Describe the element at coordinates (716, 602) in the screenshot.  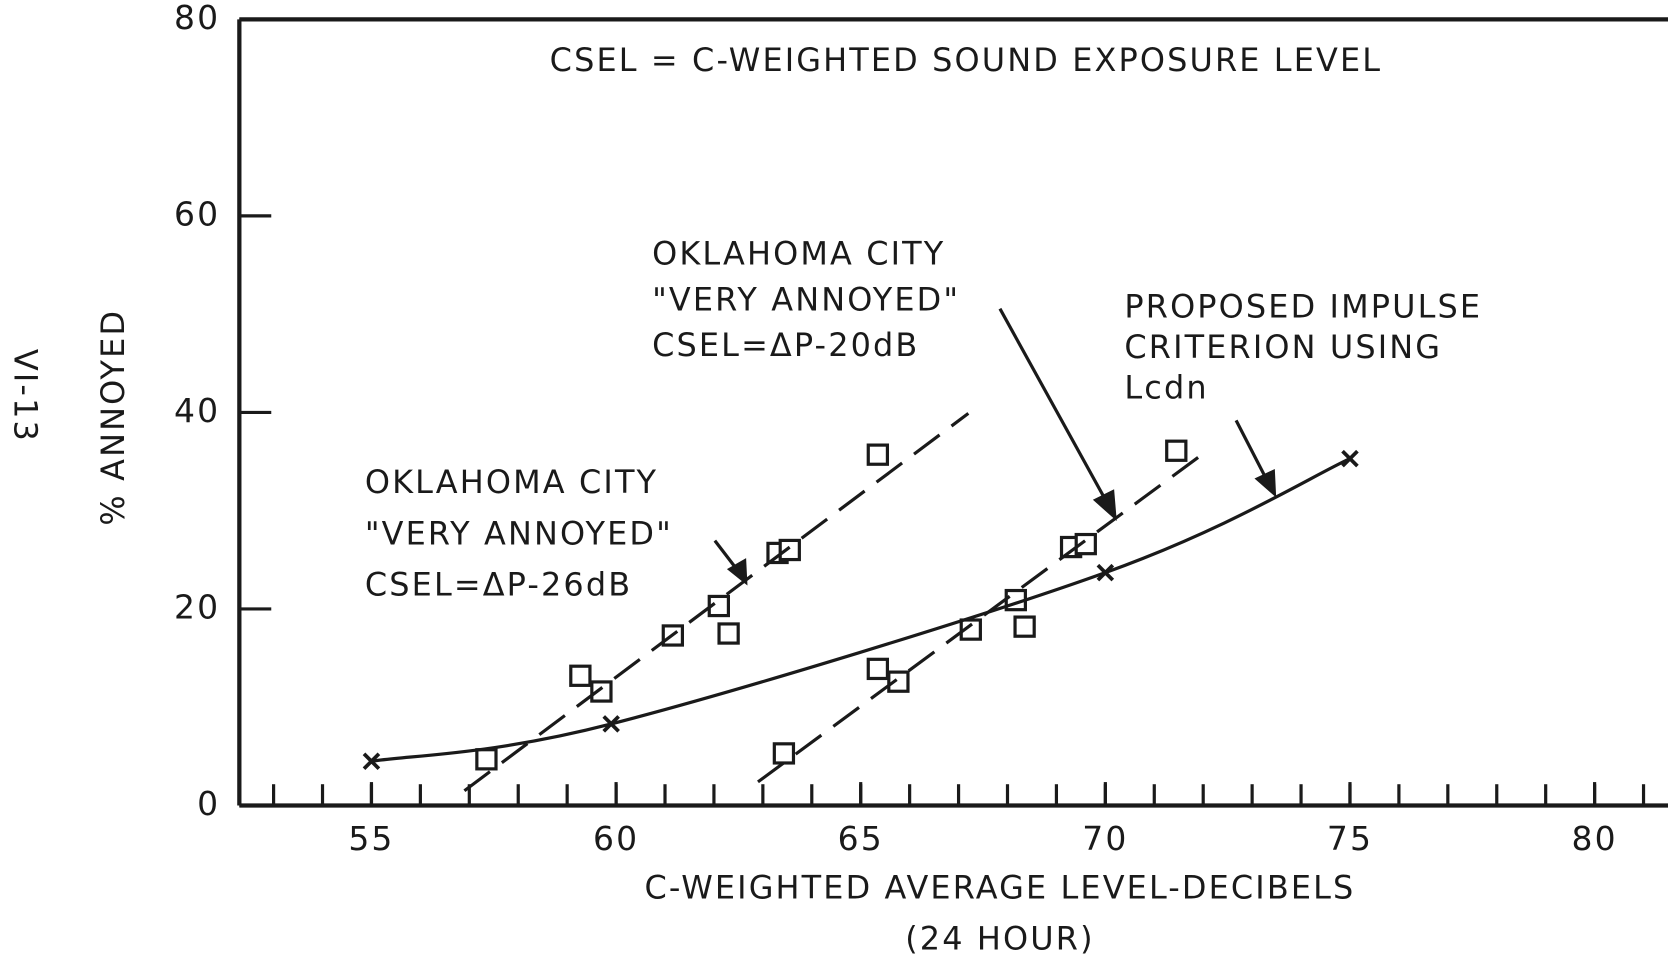
I see `fit-line` at that location.